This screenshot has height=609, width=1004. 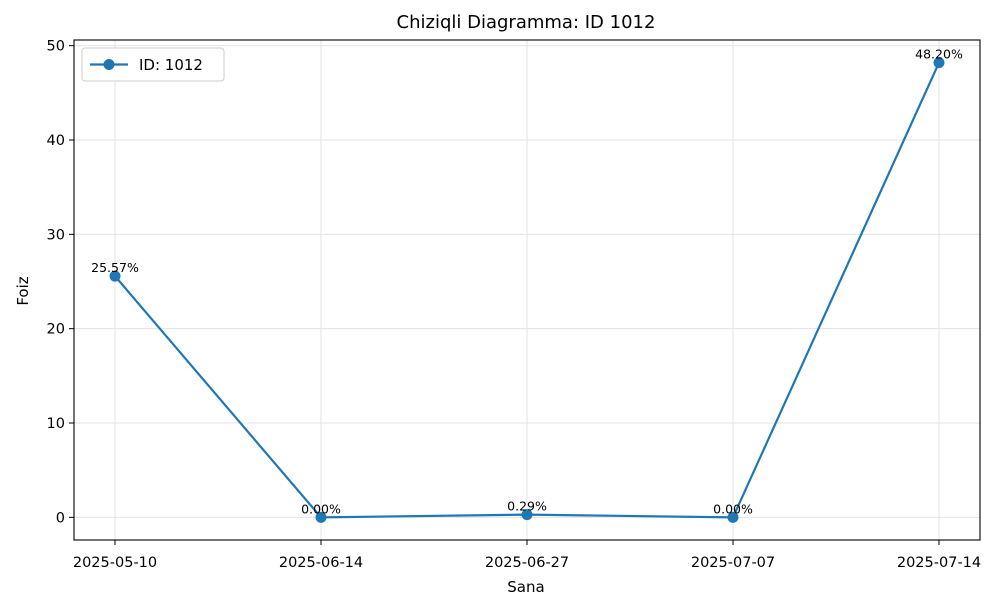 What do you see at coordinates (109, 64) in the screenshot?
I see `legend-marker-swatch` at bounding box center [109, 64].